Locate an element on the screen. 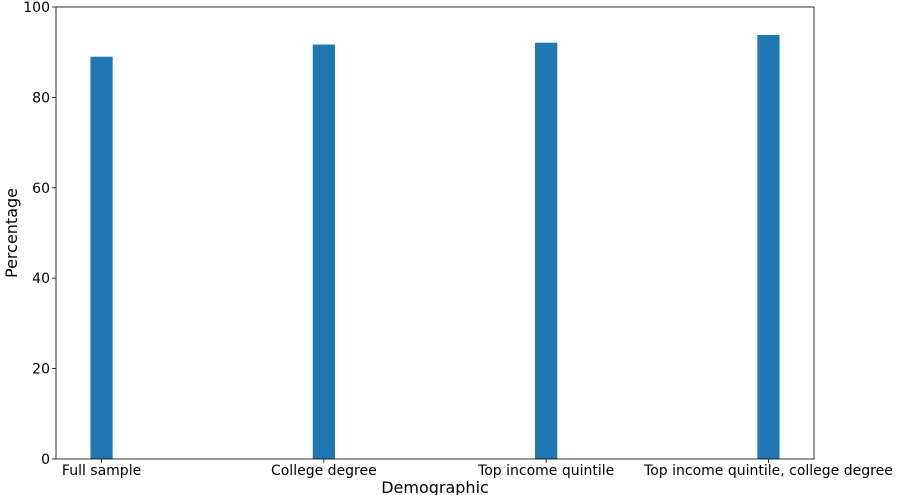  x-tick-label: Top income quintile, college degree is located at coordinates (768, 471).